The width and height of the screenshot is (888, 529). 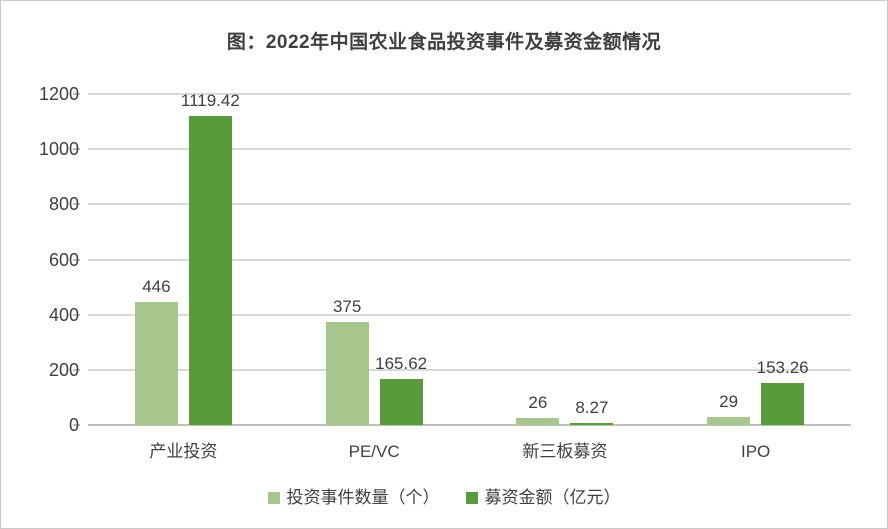 I want to click on y-axis-label: 600, so click(x=63, y=259).